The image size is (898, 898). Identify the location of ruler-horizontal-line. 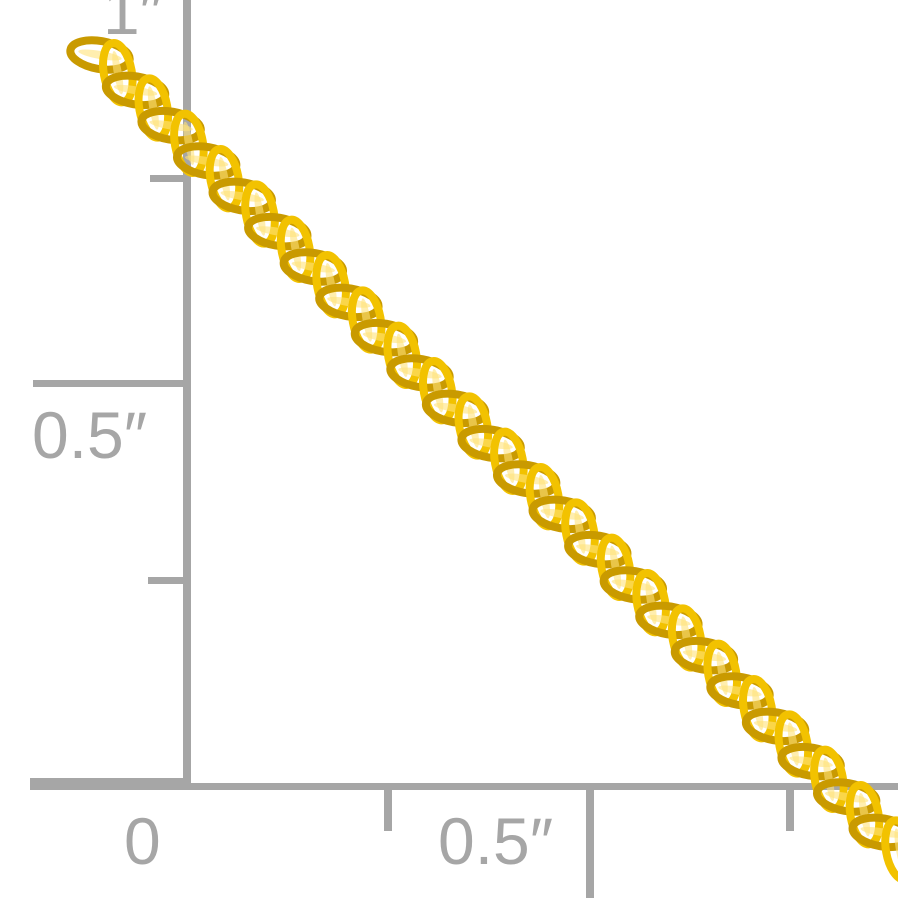
(540, 786).